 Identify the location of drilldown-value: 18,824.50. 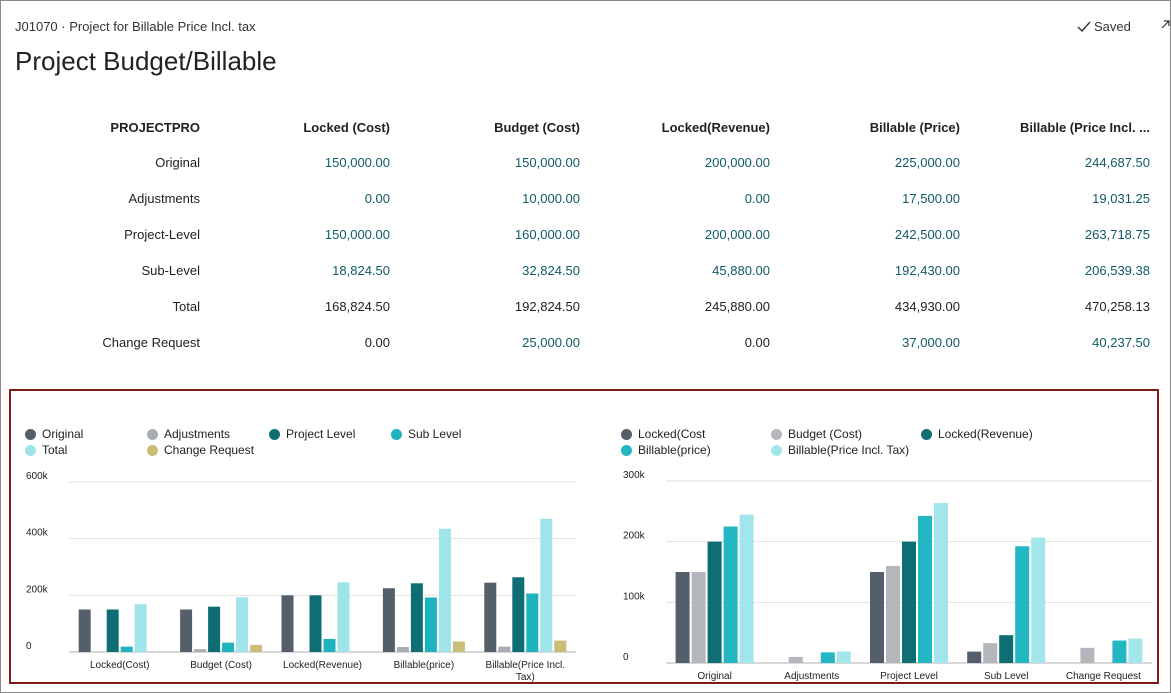
(361, 270).